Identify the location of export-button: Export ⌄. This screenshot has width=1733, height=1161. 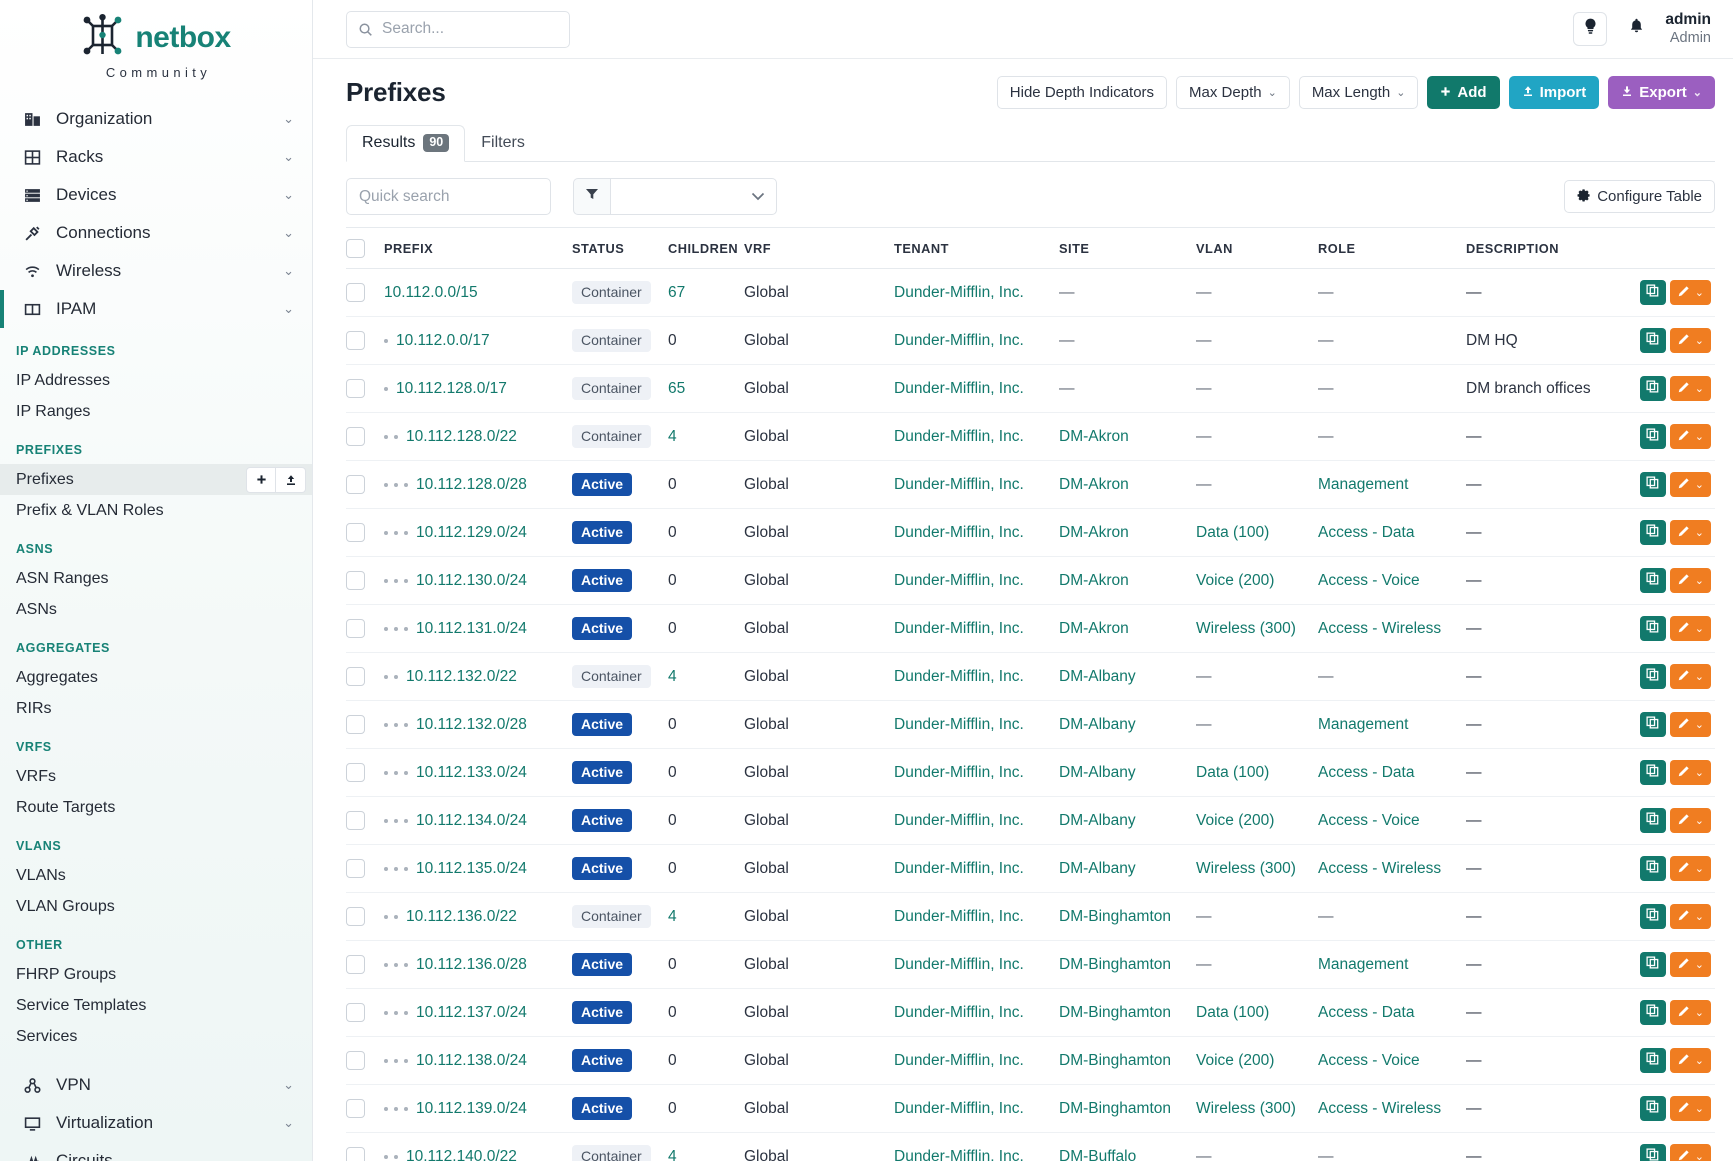
(1661, 92).